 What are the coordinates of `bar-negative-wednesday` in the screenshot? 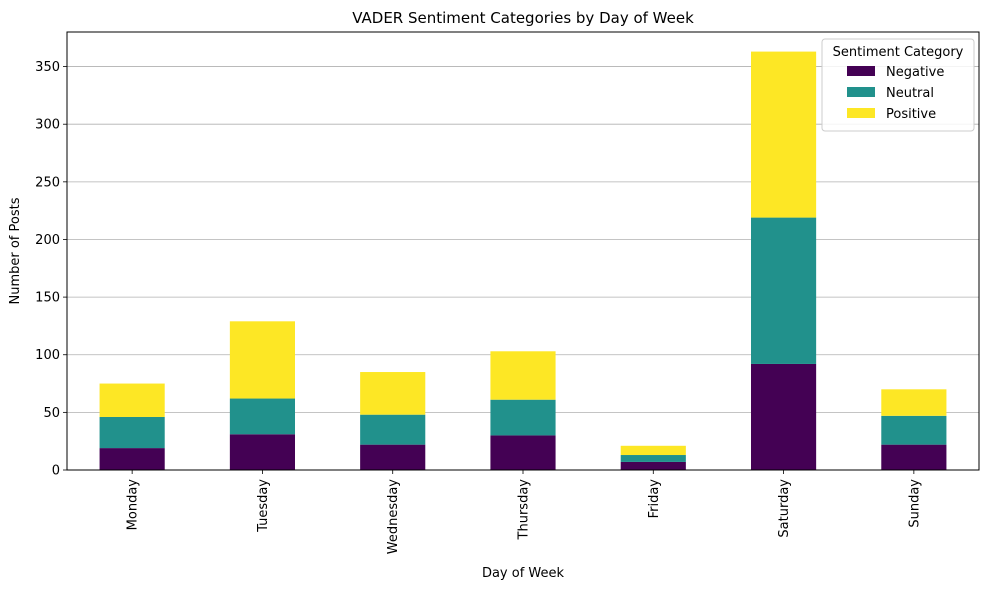 It's located at (393, 457).